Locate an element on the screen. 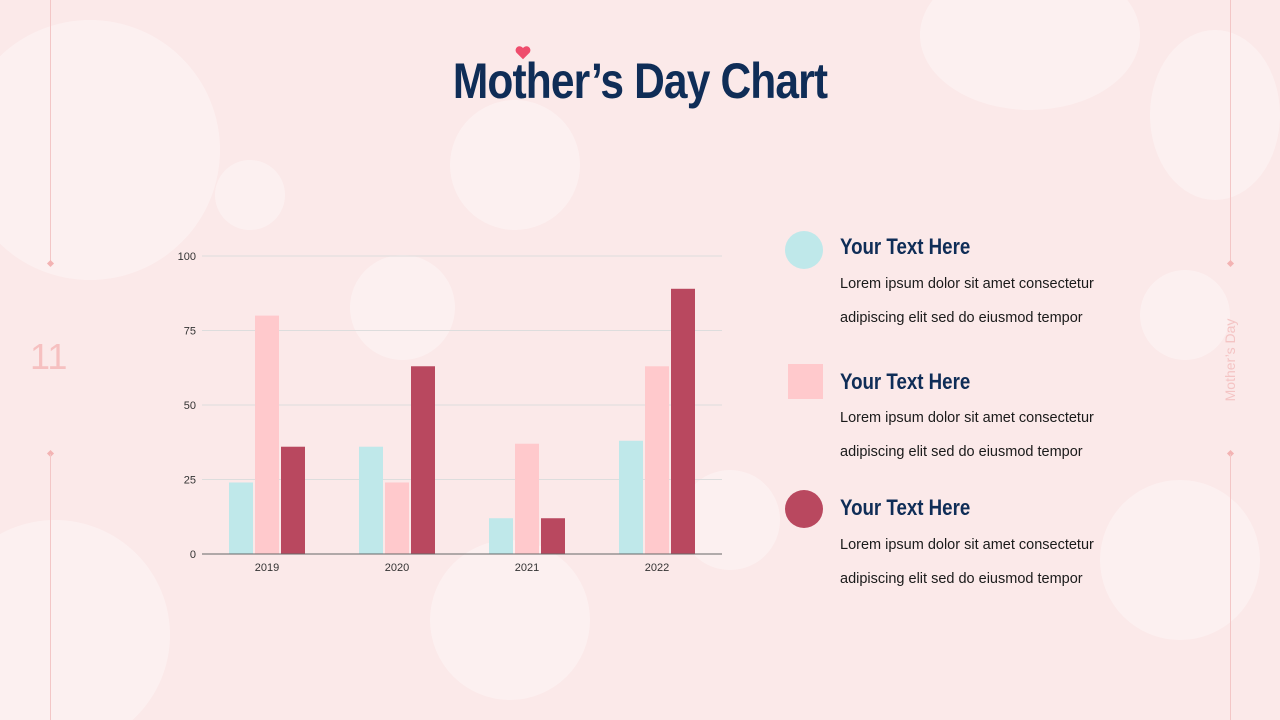 Image resolution: width=1280 pixels, height=720 pixels. x-tick-label: 2019 is located at coordinates (267, 568).